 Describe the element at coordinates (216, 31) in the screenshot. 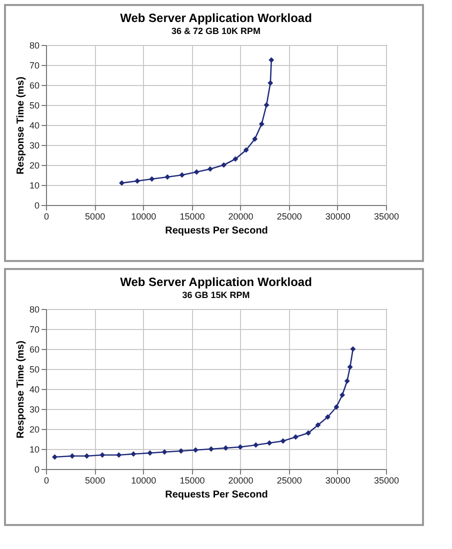

I see `chart-subtitle: 36 & 72 GB 10K RPM` at that location.